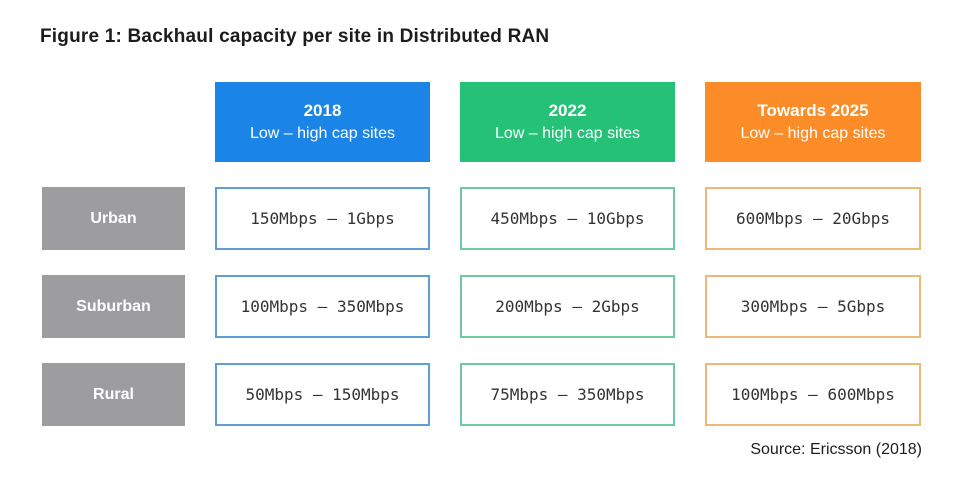 The width and height of the screenshot is (964, 494). Describe the element at coordinates (322, 306) in the screenshot. I see `cell-suburban-2018: 100Mbps – 350Mbps` at that location.